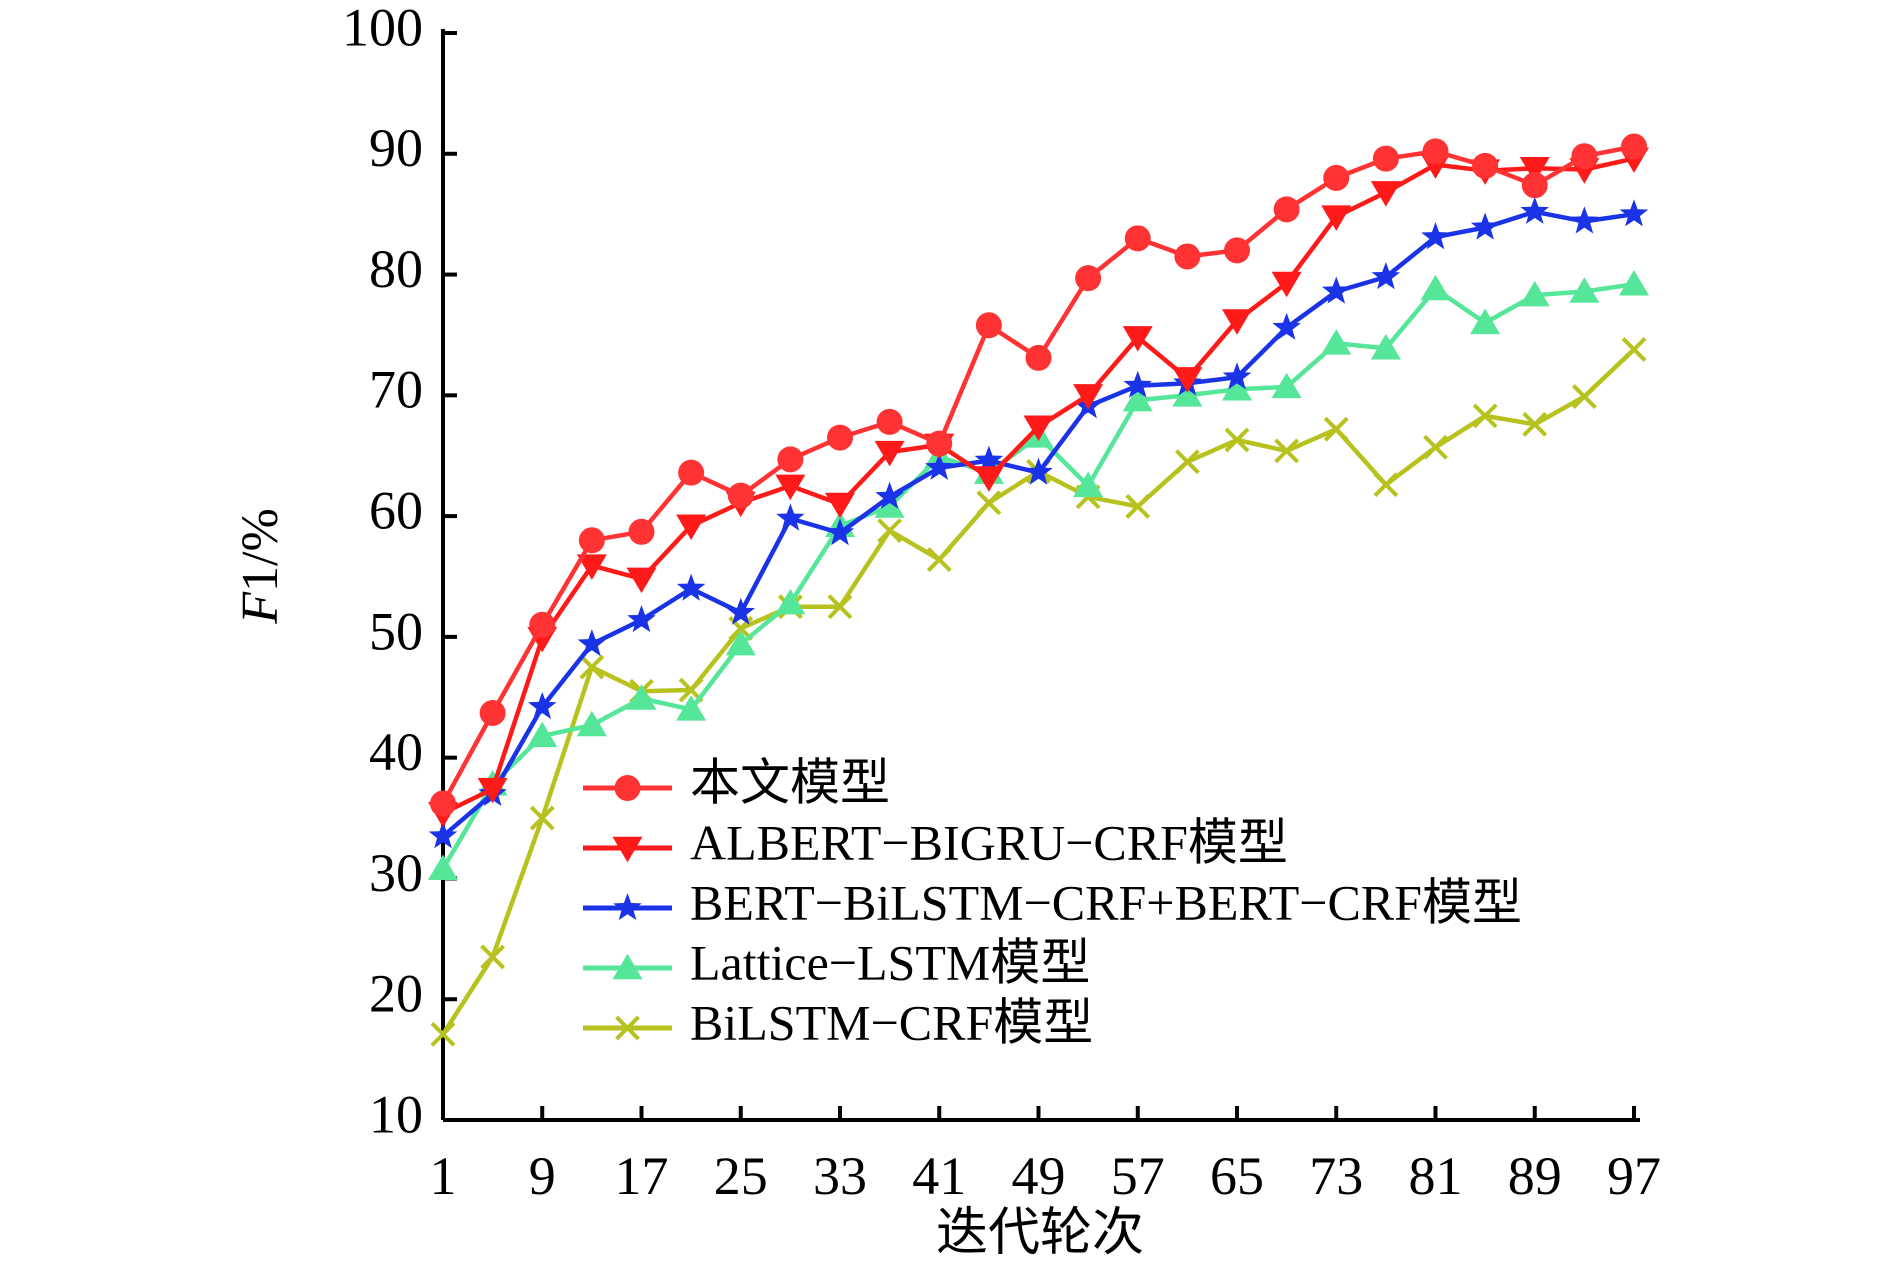 This screenshot has height=1270, width=1890. Describe the element at coordinates (939, 1176) in the screenshot. I see `x-tick-label: 41` at that location.